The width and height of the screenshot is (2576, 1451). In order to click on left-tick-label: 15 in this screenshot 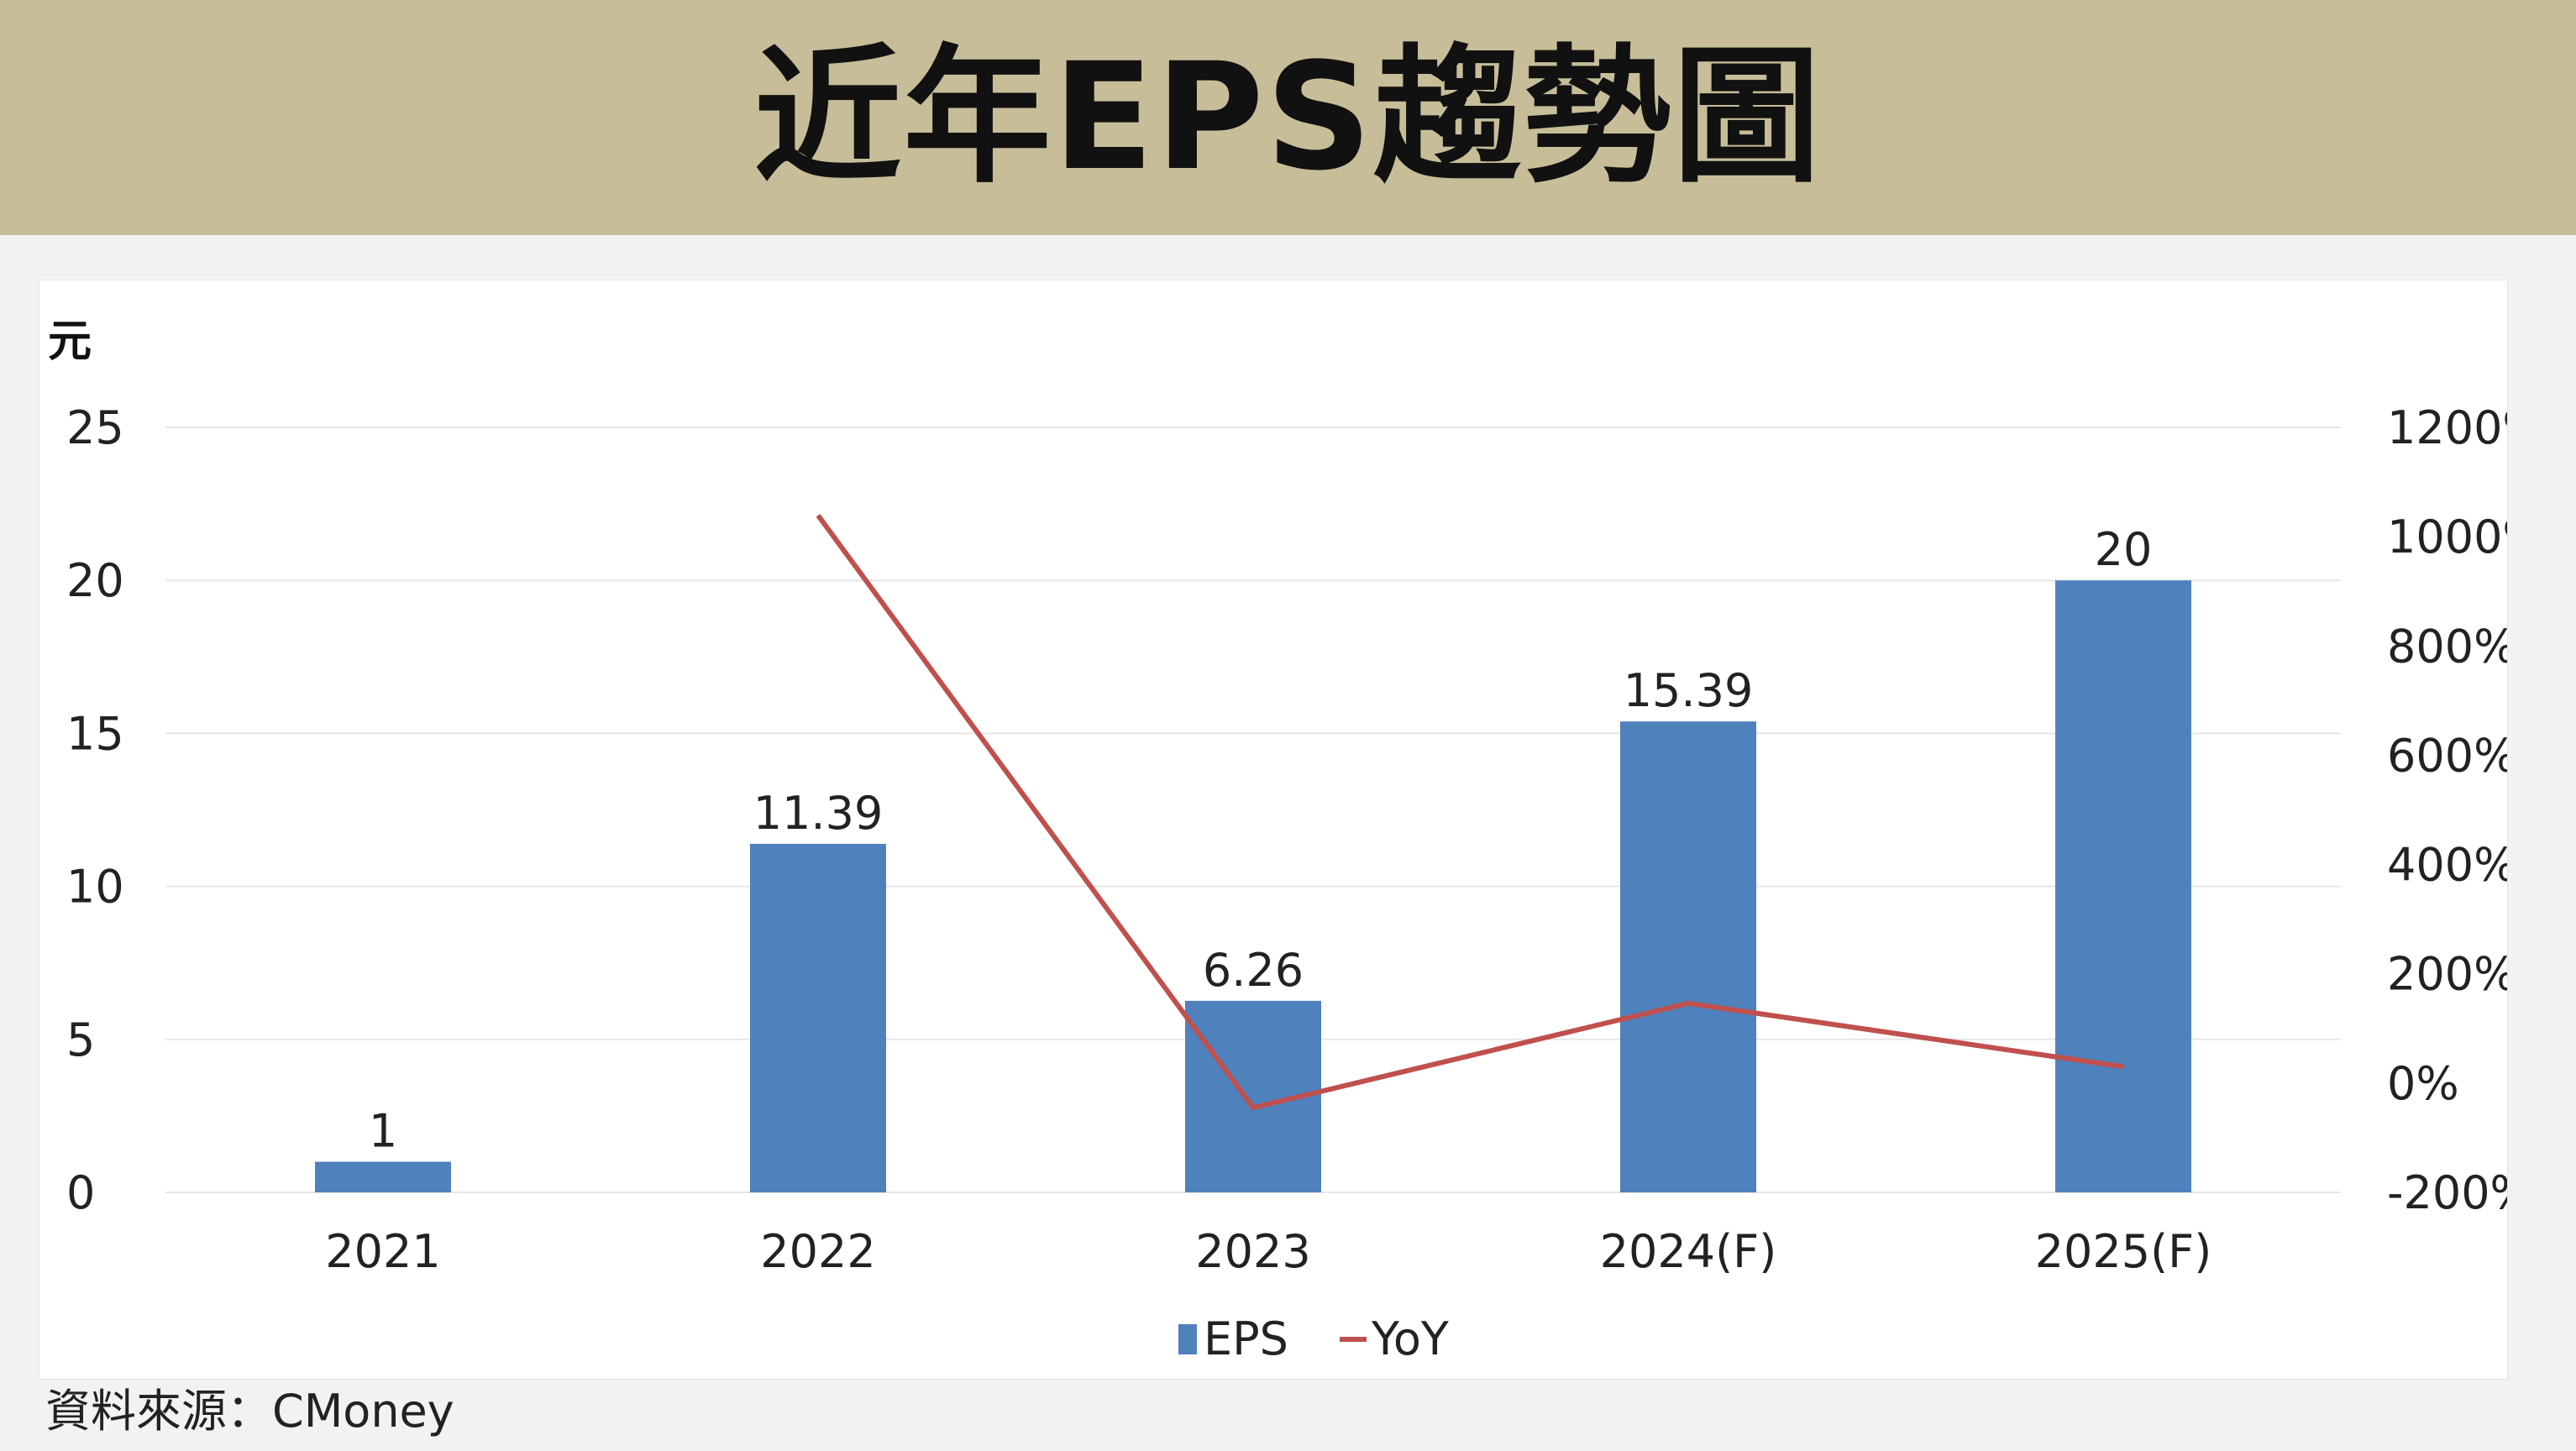, I will do `click(95, 733)`.